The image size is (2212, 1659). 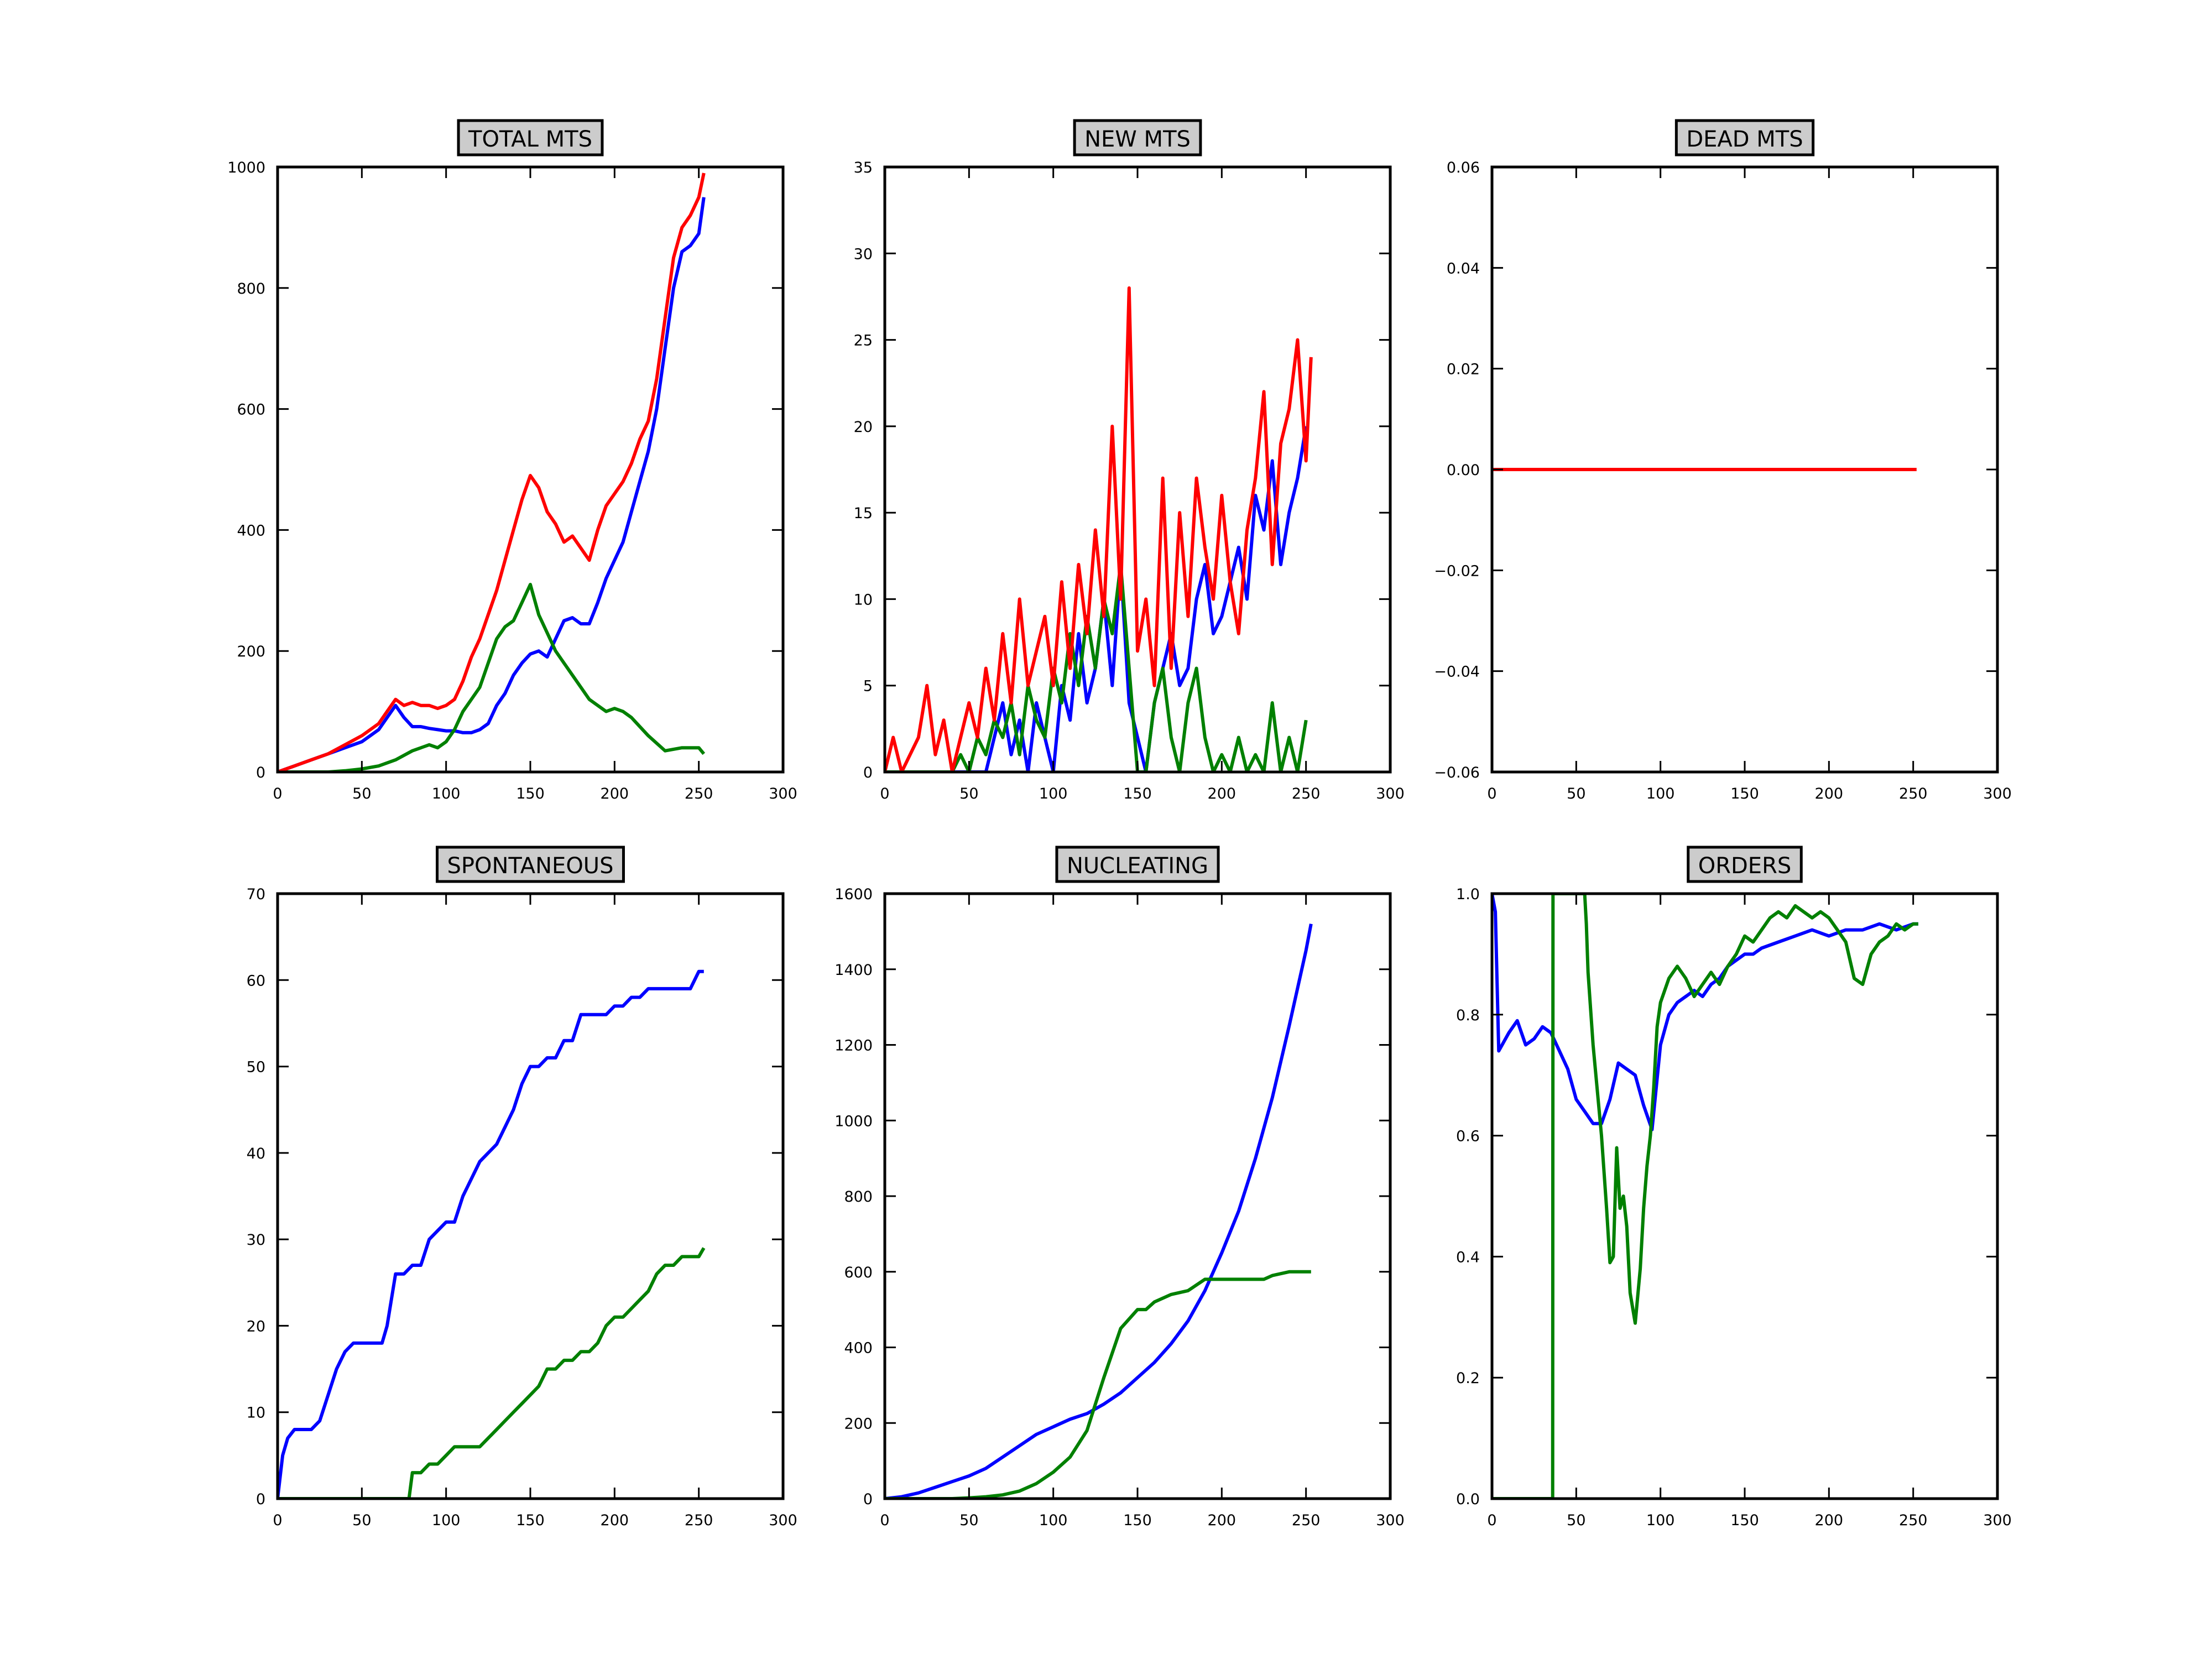 I want to click on y-tick-label: 60, so click(x=256, y=981).